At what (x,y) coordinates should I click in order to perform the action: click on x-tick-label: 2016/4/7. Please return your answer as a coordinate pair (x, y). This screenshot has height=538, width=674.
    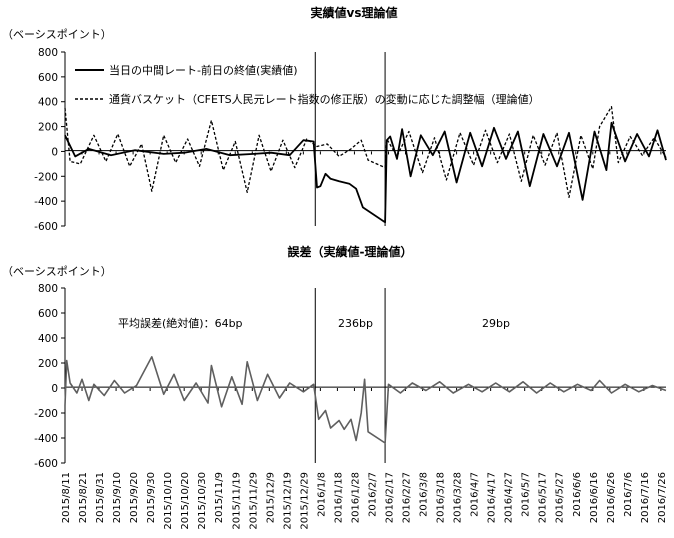
    Looking at the image, I should click on (475, 494).